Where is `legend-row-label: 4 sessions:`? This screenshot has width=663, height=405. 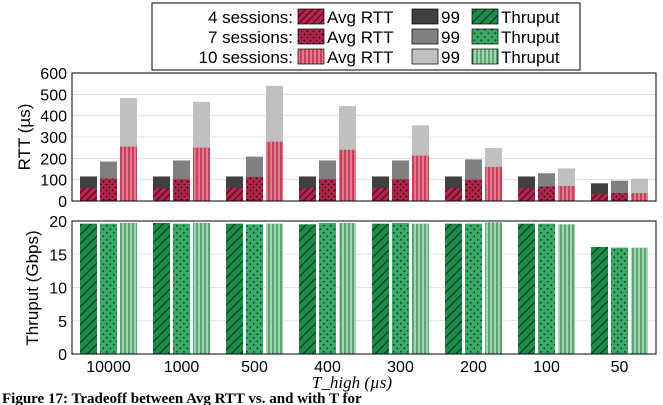 legend-row-label: 4 sessions: is located at coordinates (250, 17).